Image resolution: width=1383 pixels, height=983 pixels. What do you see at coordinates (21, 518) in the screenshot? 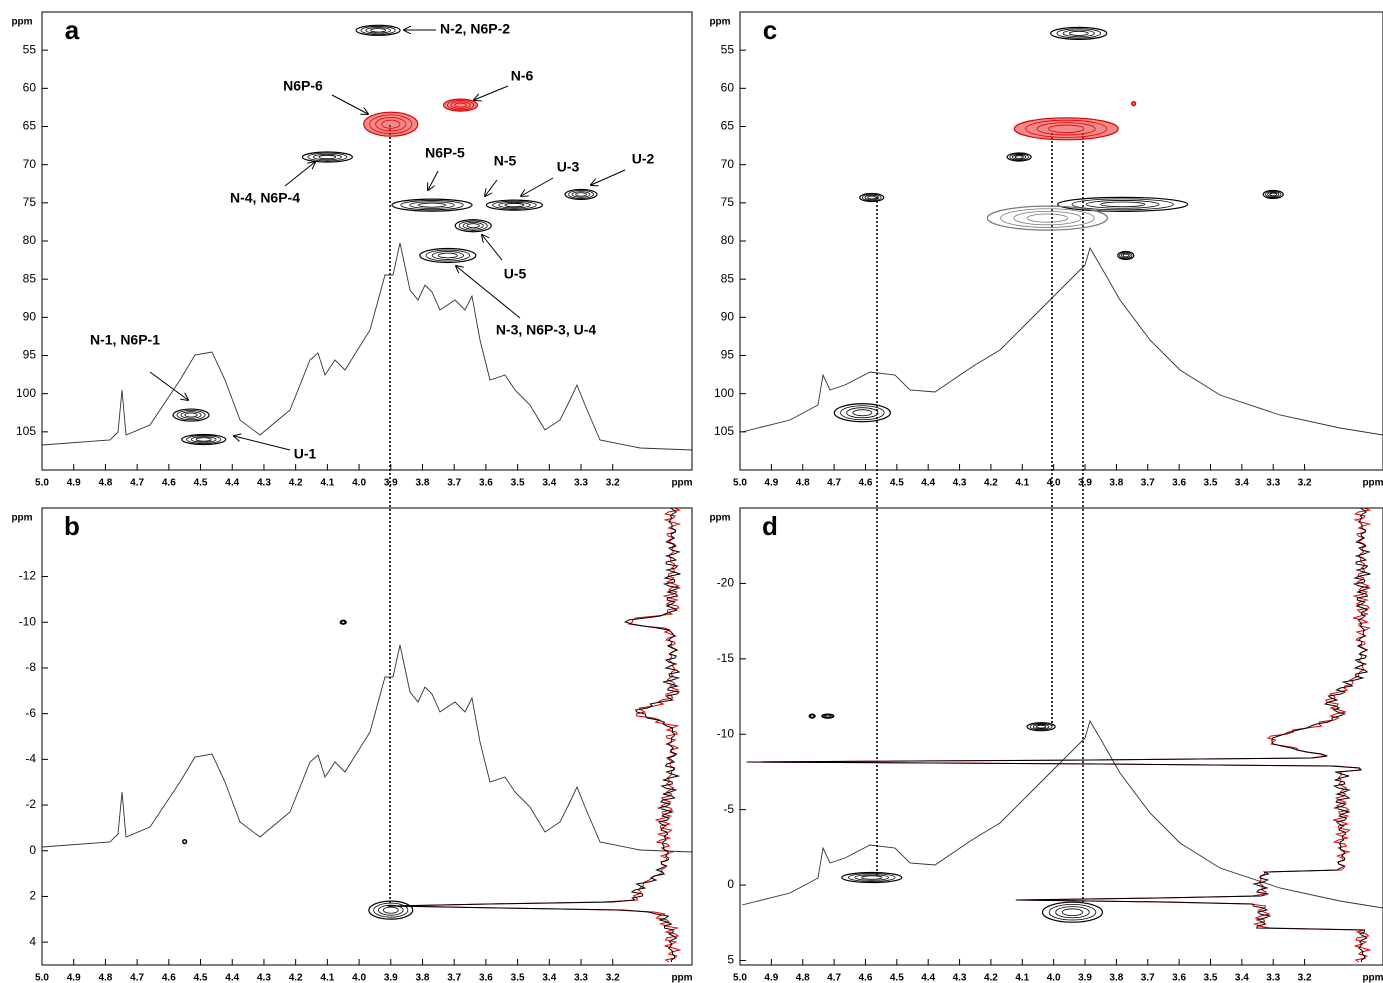
I see `y-axis-label: ppm` at bounding box center [21, 518].